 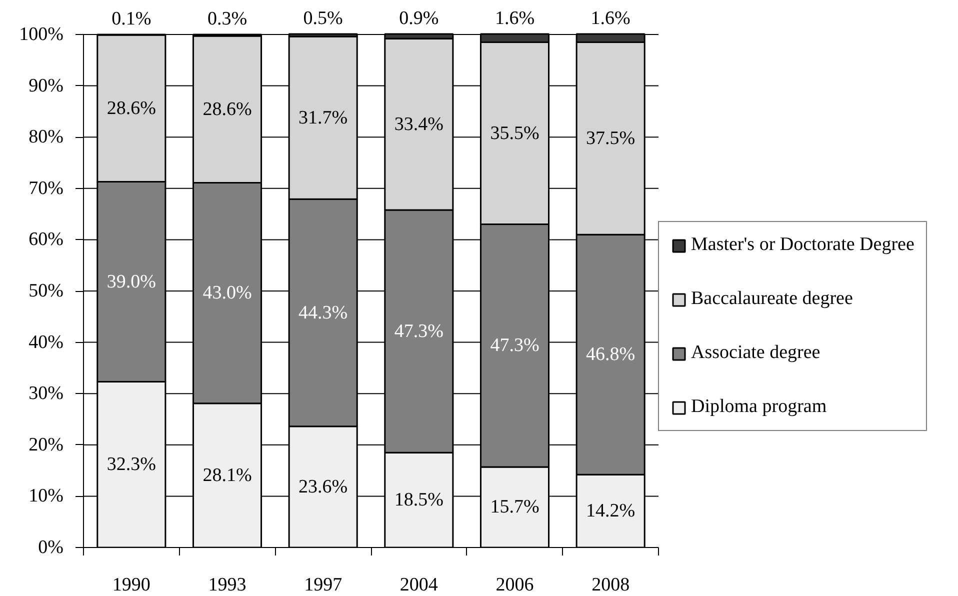 What do you see at coordinates (419, 18) in the screenshot?
I see `data-label: 0.9%` at bounding box center [419, 18].